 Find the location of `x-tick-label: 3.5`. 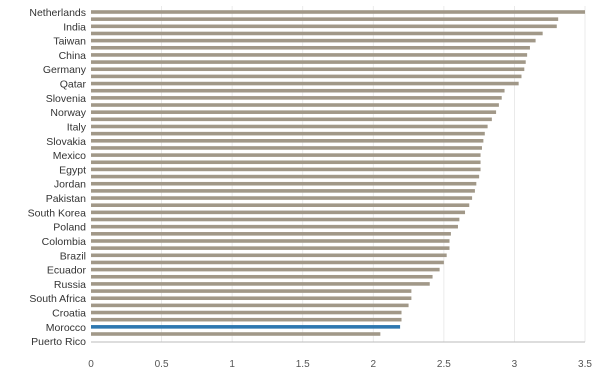

x-tick-label: 3.5 is located at coordinates (585, 364).